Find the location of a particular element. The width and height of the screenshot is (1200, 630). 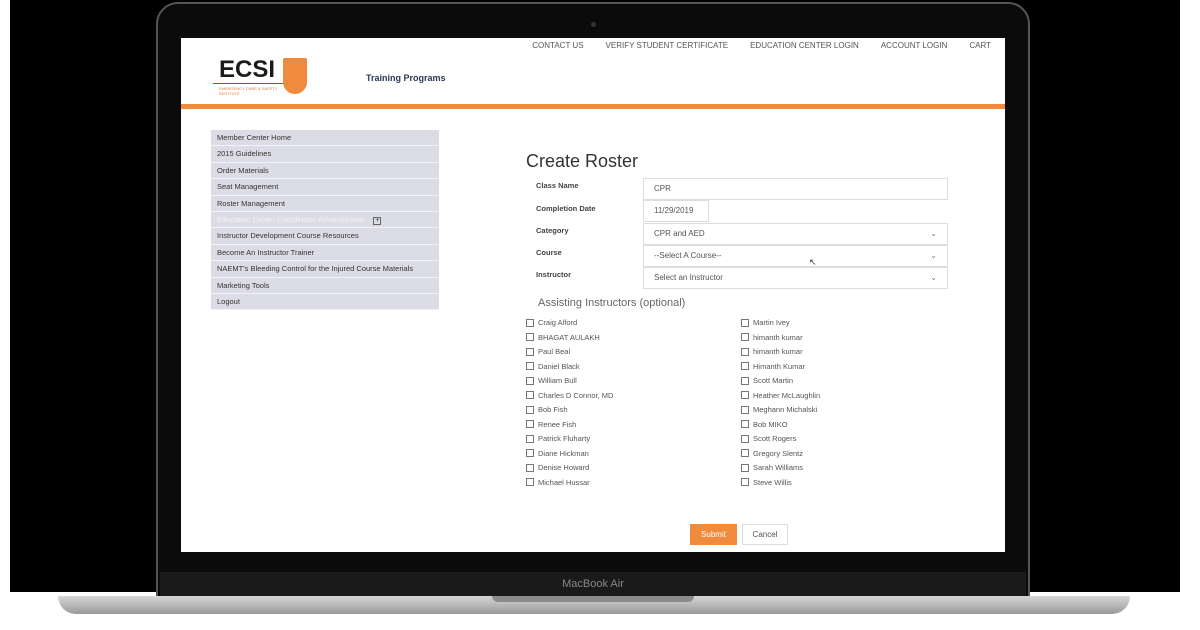

sidebar-item: Seat Management is located at coordinates (325, 187).